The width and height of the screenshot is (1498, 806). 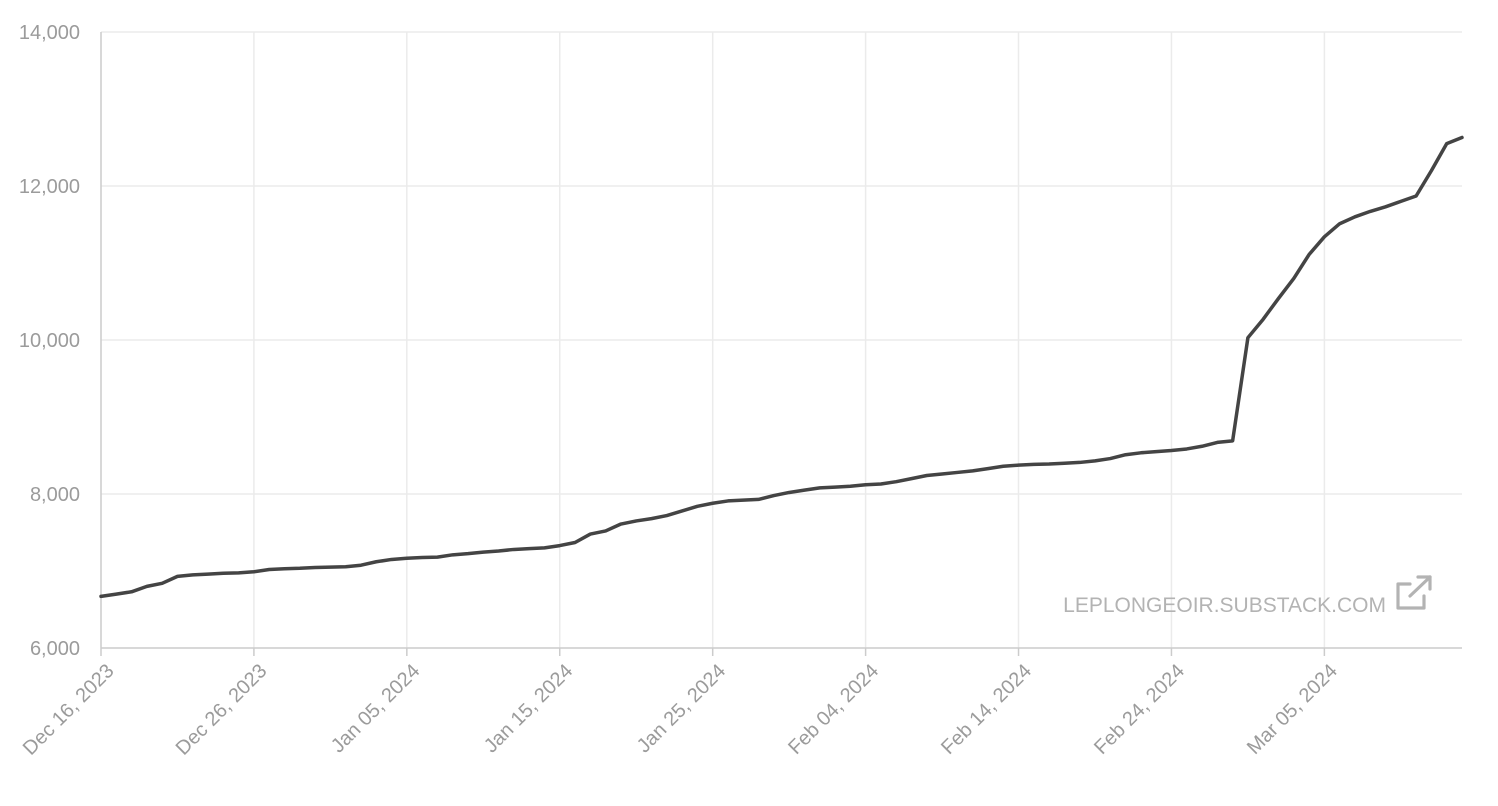 I want to click on x-tick-label: Mar 05, 2024, so click(x=1292, y=709).